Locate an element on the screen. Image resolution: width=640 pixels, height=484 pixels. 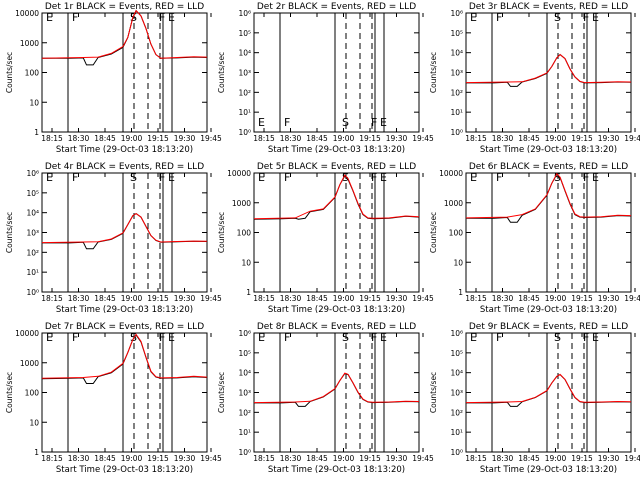
y-tick-label: 10³ is located at coordinates (456, 393).